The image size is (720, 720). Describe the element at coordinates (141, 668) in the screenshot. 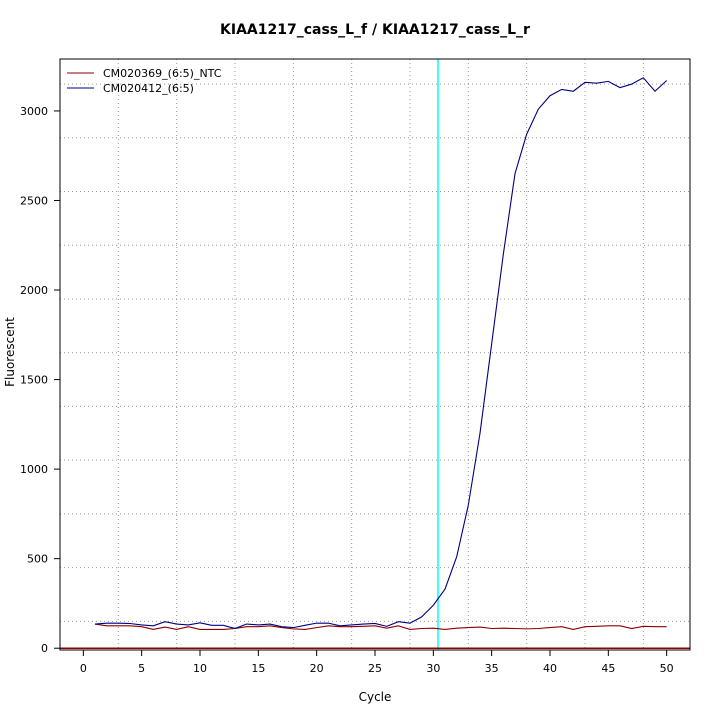

I see `x-tick-label: 5` at that location.